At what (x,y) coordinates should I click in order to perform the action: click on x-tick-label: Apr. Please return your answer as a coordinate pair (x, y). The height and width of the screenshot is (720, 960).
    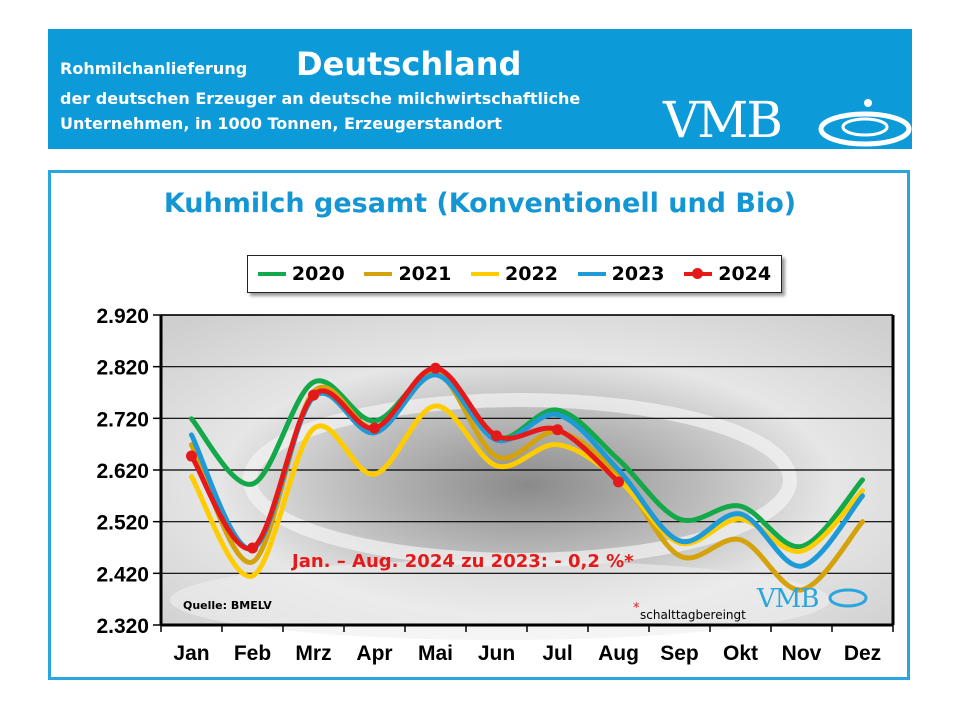
    Looking at the image, I should click on (374, 653).